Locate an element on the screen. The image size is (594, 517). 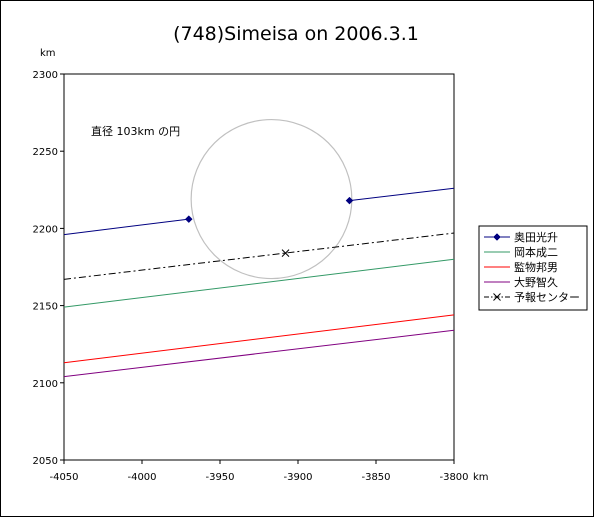
circle-annotation: 直径 103km の円 is located at coordinates (135, 131).